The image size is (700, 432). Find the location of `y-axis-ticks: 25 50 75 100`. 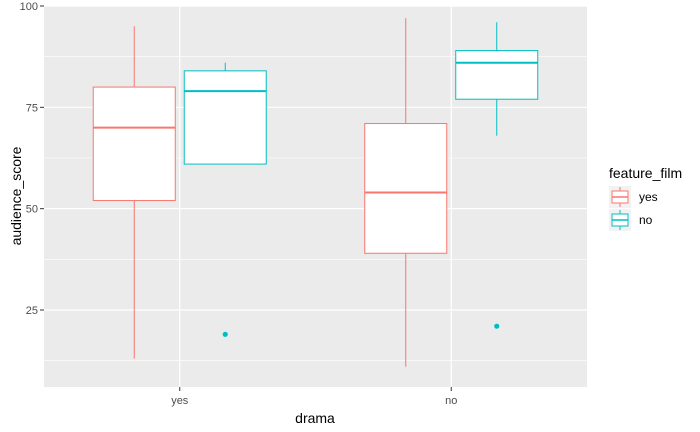

y-axis-ticks: 25 50 75 100 is located at coordinates (32, 159).